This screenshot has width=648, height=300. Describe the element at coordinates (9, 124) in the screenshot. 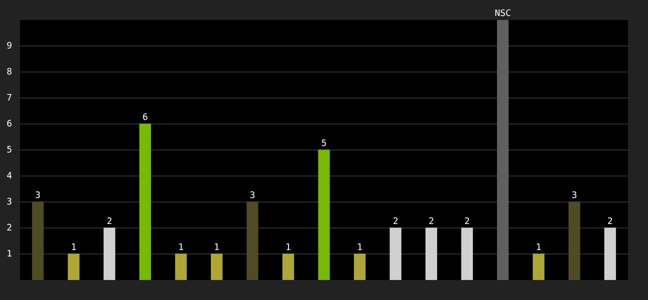

I see `y-tick-label: 6` at that location.